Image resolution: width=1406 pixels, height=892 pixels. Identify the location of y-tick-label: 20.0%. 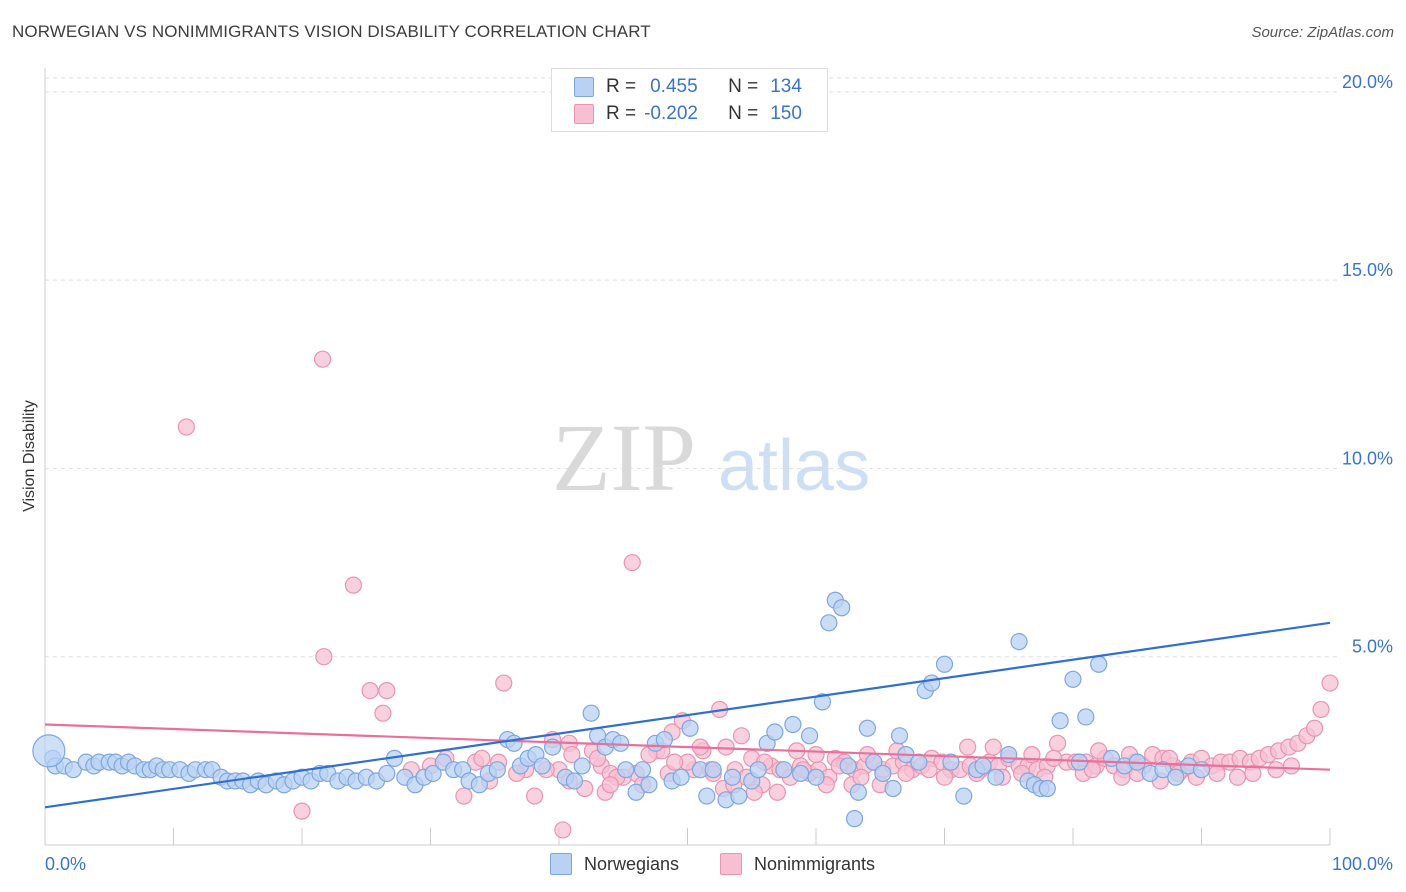
(1367, 82).